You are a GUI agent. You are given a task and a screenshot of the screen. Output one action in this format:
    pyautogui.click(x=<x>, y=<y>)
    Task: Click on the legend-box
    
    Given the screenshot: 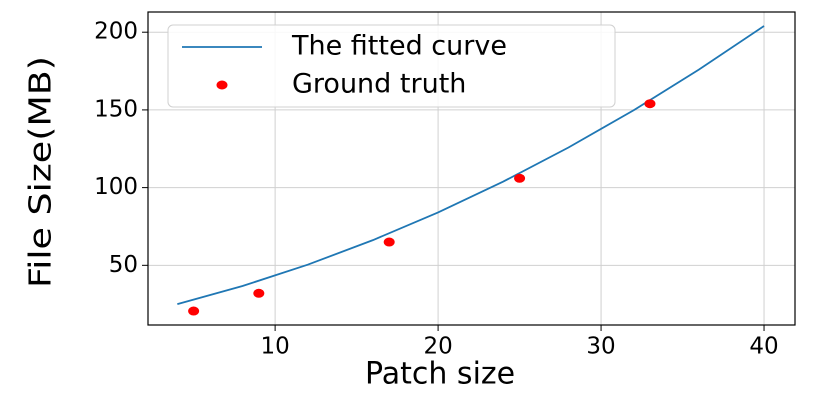 What is the action you would take?
    pyautogui.click(x=391, y=66)
    